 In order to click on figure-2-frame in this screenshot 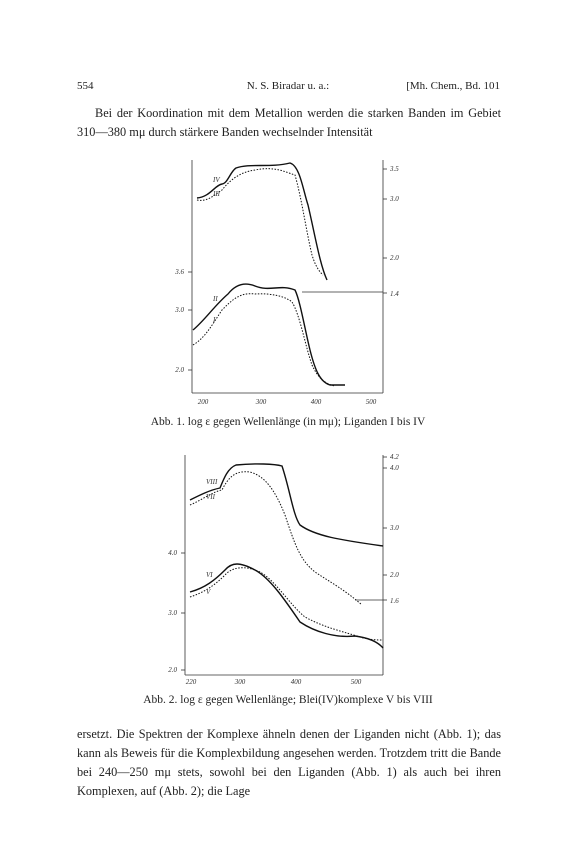, I will do `click(284, 565)`.